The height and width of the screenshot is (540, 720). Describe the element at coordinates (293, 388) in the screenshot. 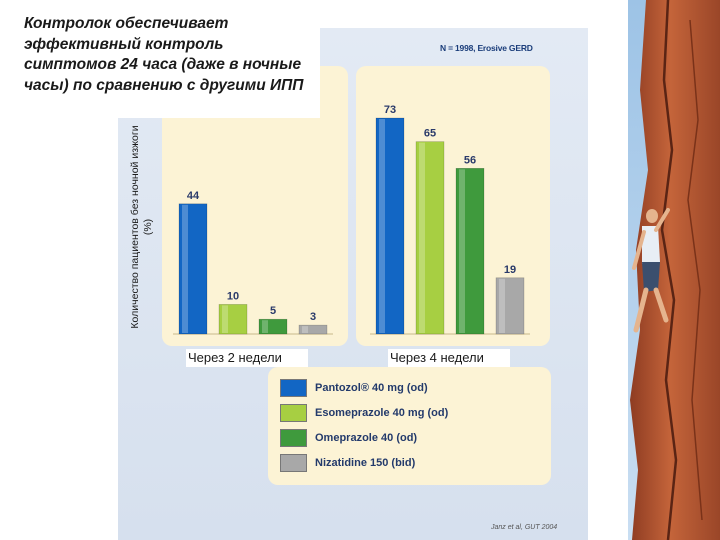

I see `legend-swatch-pantozol` at that location.